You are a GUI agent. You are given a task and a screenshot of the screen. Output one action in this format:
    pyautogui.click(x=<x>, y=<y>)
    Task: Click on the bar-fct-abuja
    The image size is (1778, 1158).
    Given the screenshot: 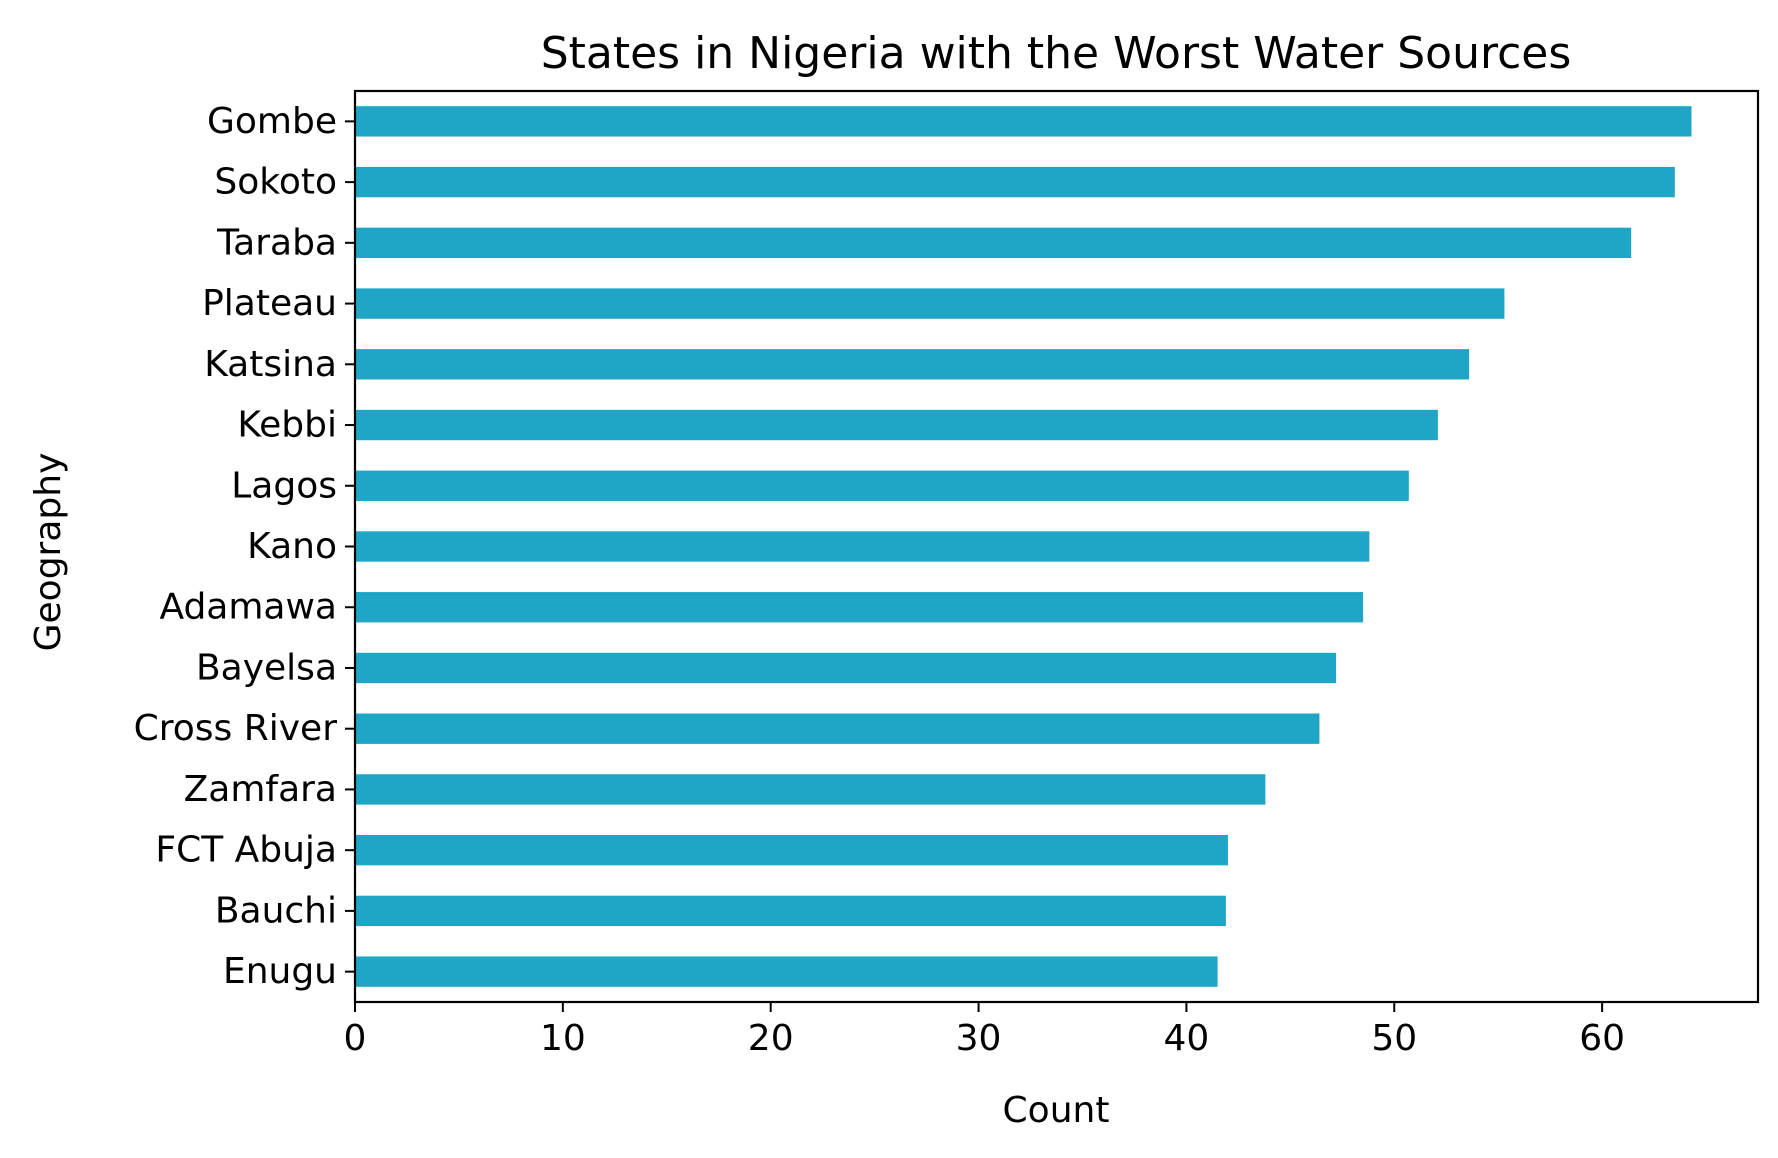 What is the action you would take?
    pyautogui.click(x=791, y=850)
    